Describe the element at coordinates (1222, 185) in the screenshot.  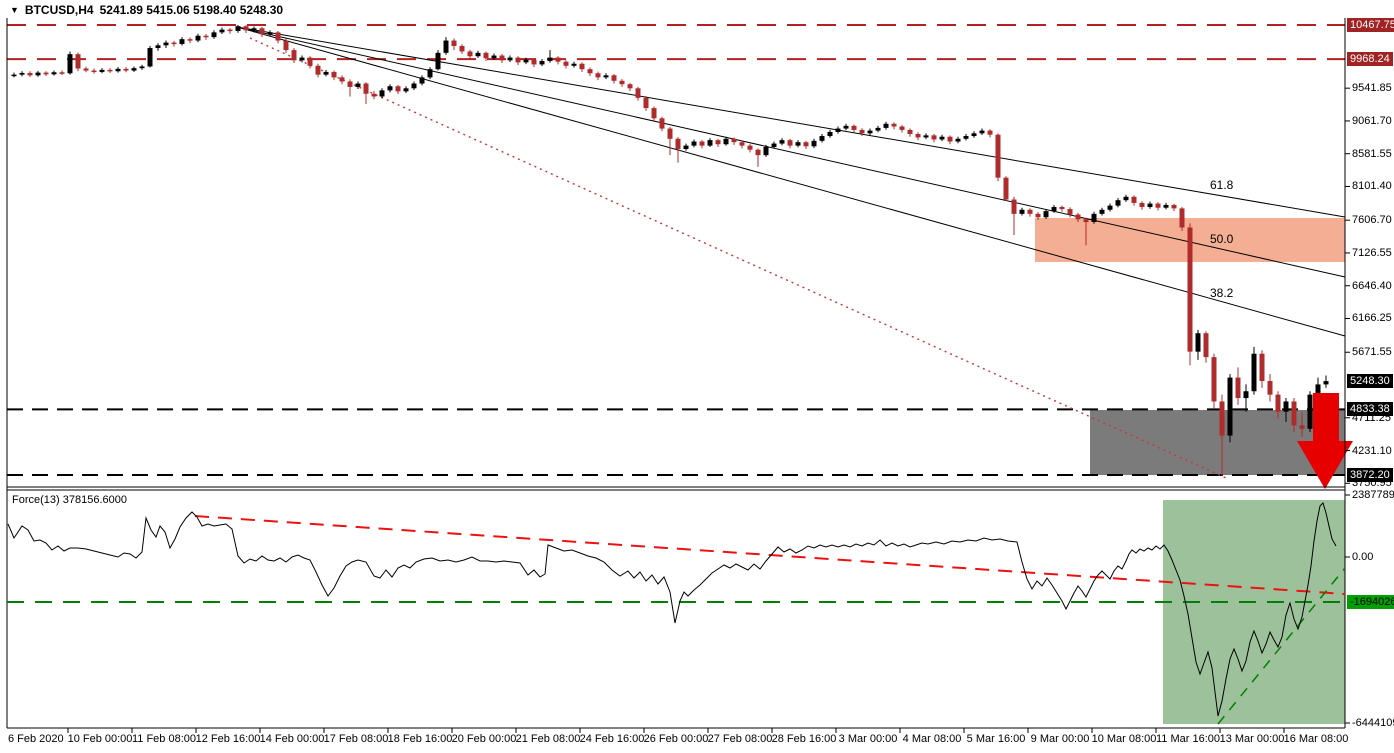
I see `fib-fan-label: 61.8` at that location.